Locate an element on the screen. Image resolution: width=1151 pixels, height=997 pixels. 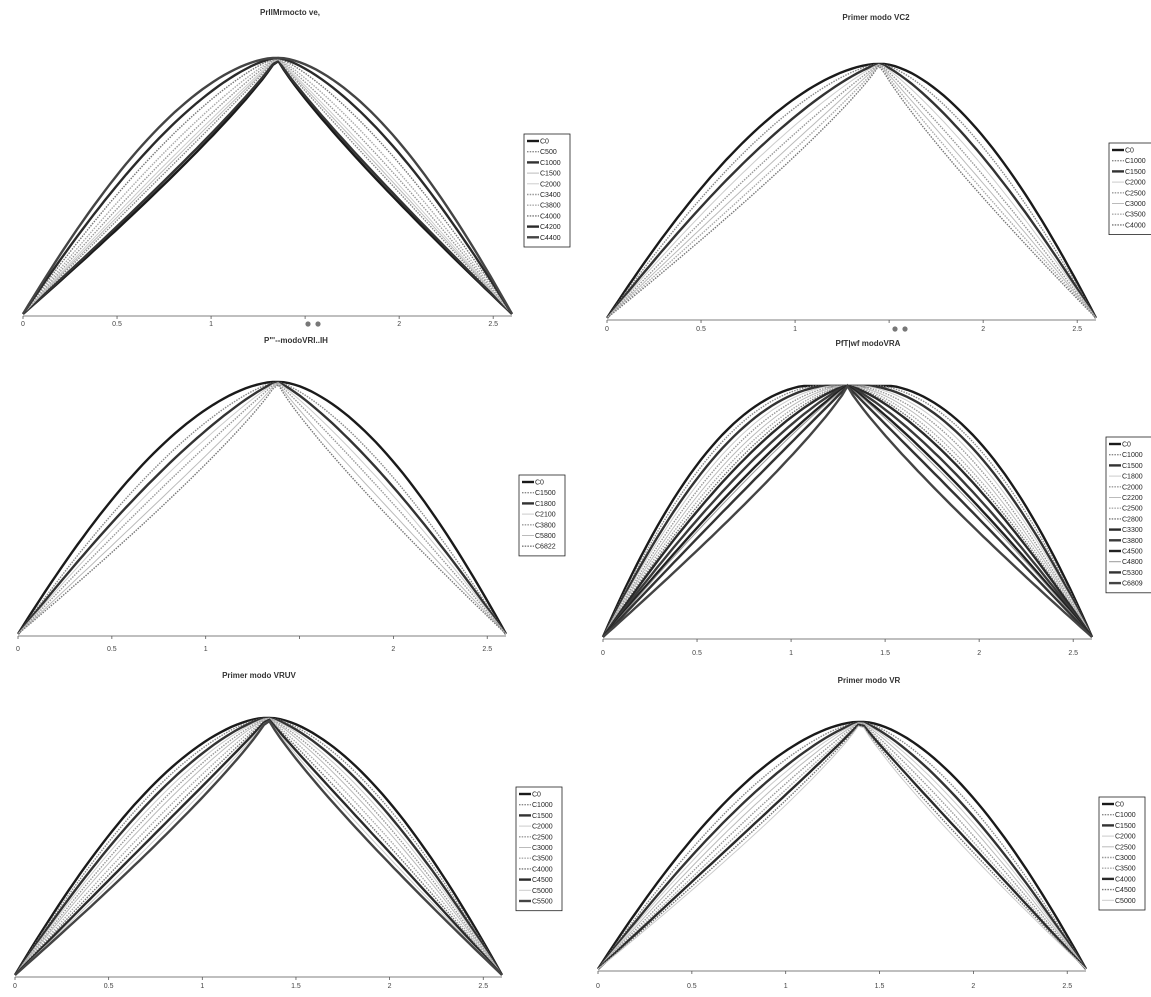
legend-label: C500 is located at coordinates (548, 152).